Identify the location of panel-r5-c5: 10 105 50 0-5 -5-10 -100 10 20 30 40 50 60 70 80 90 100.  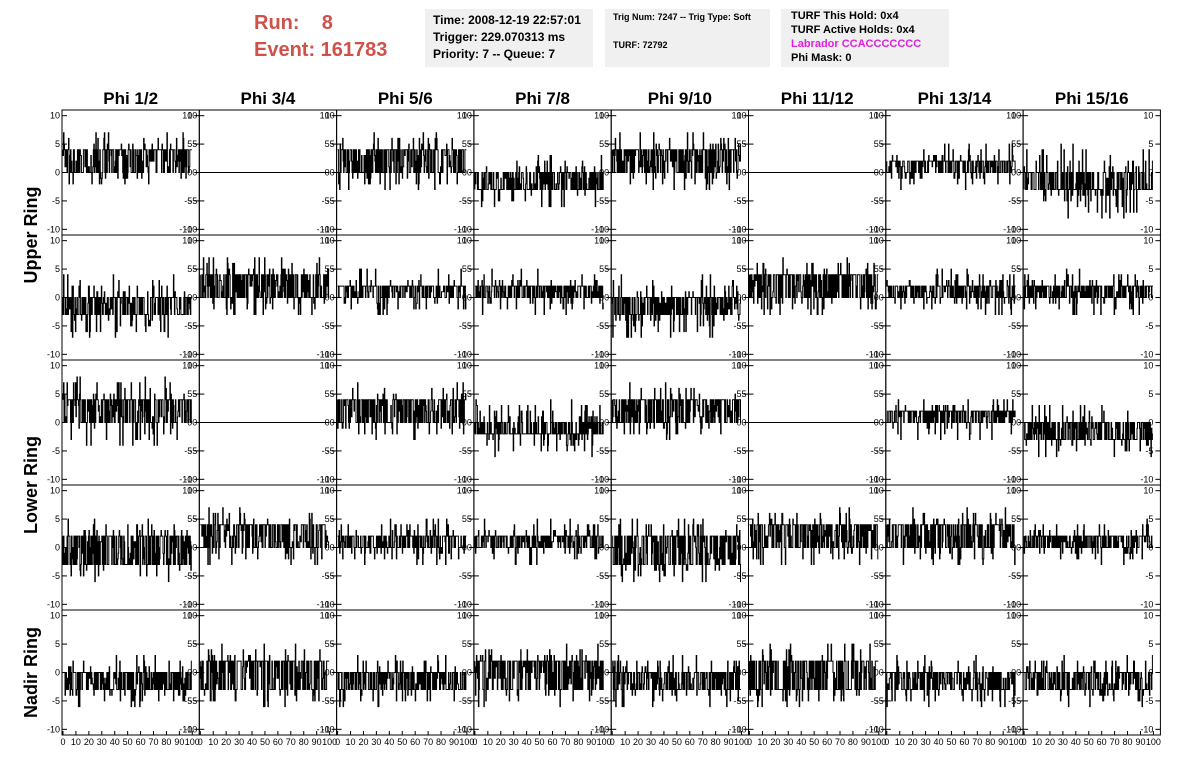
(672, 678).